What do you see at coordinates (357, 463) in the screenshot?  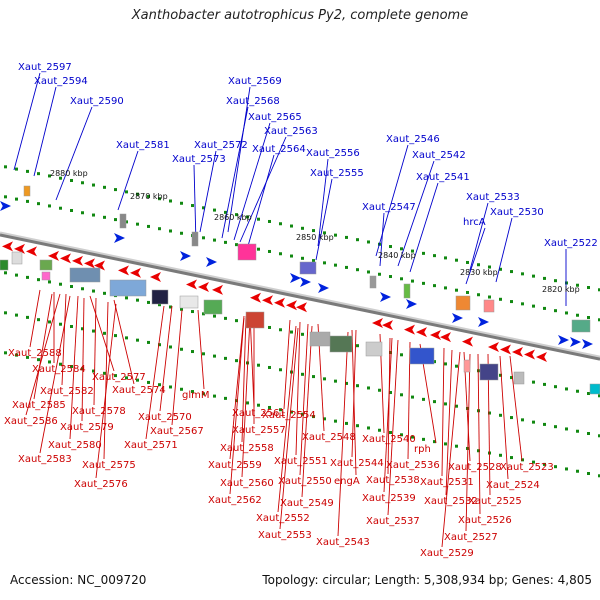 I see `bottom-gene-label: Xaut_2544` at bounding box center [357, 463].